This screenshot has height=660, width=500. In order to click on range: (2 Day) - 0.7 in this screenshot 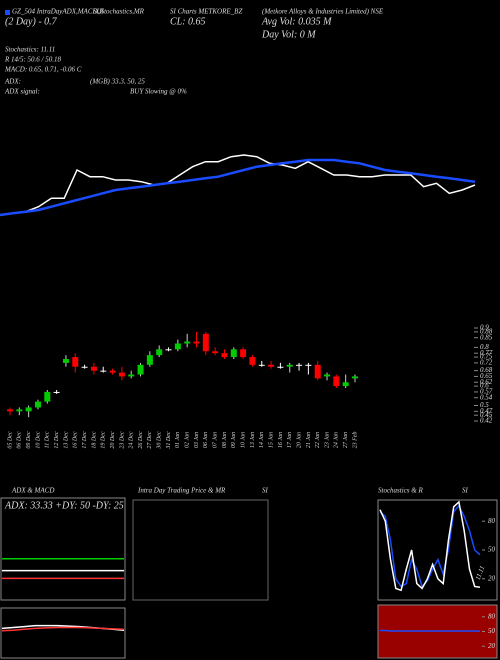, I will do `click(31, 21)`.